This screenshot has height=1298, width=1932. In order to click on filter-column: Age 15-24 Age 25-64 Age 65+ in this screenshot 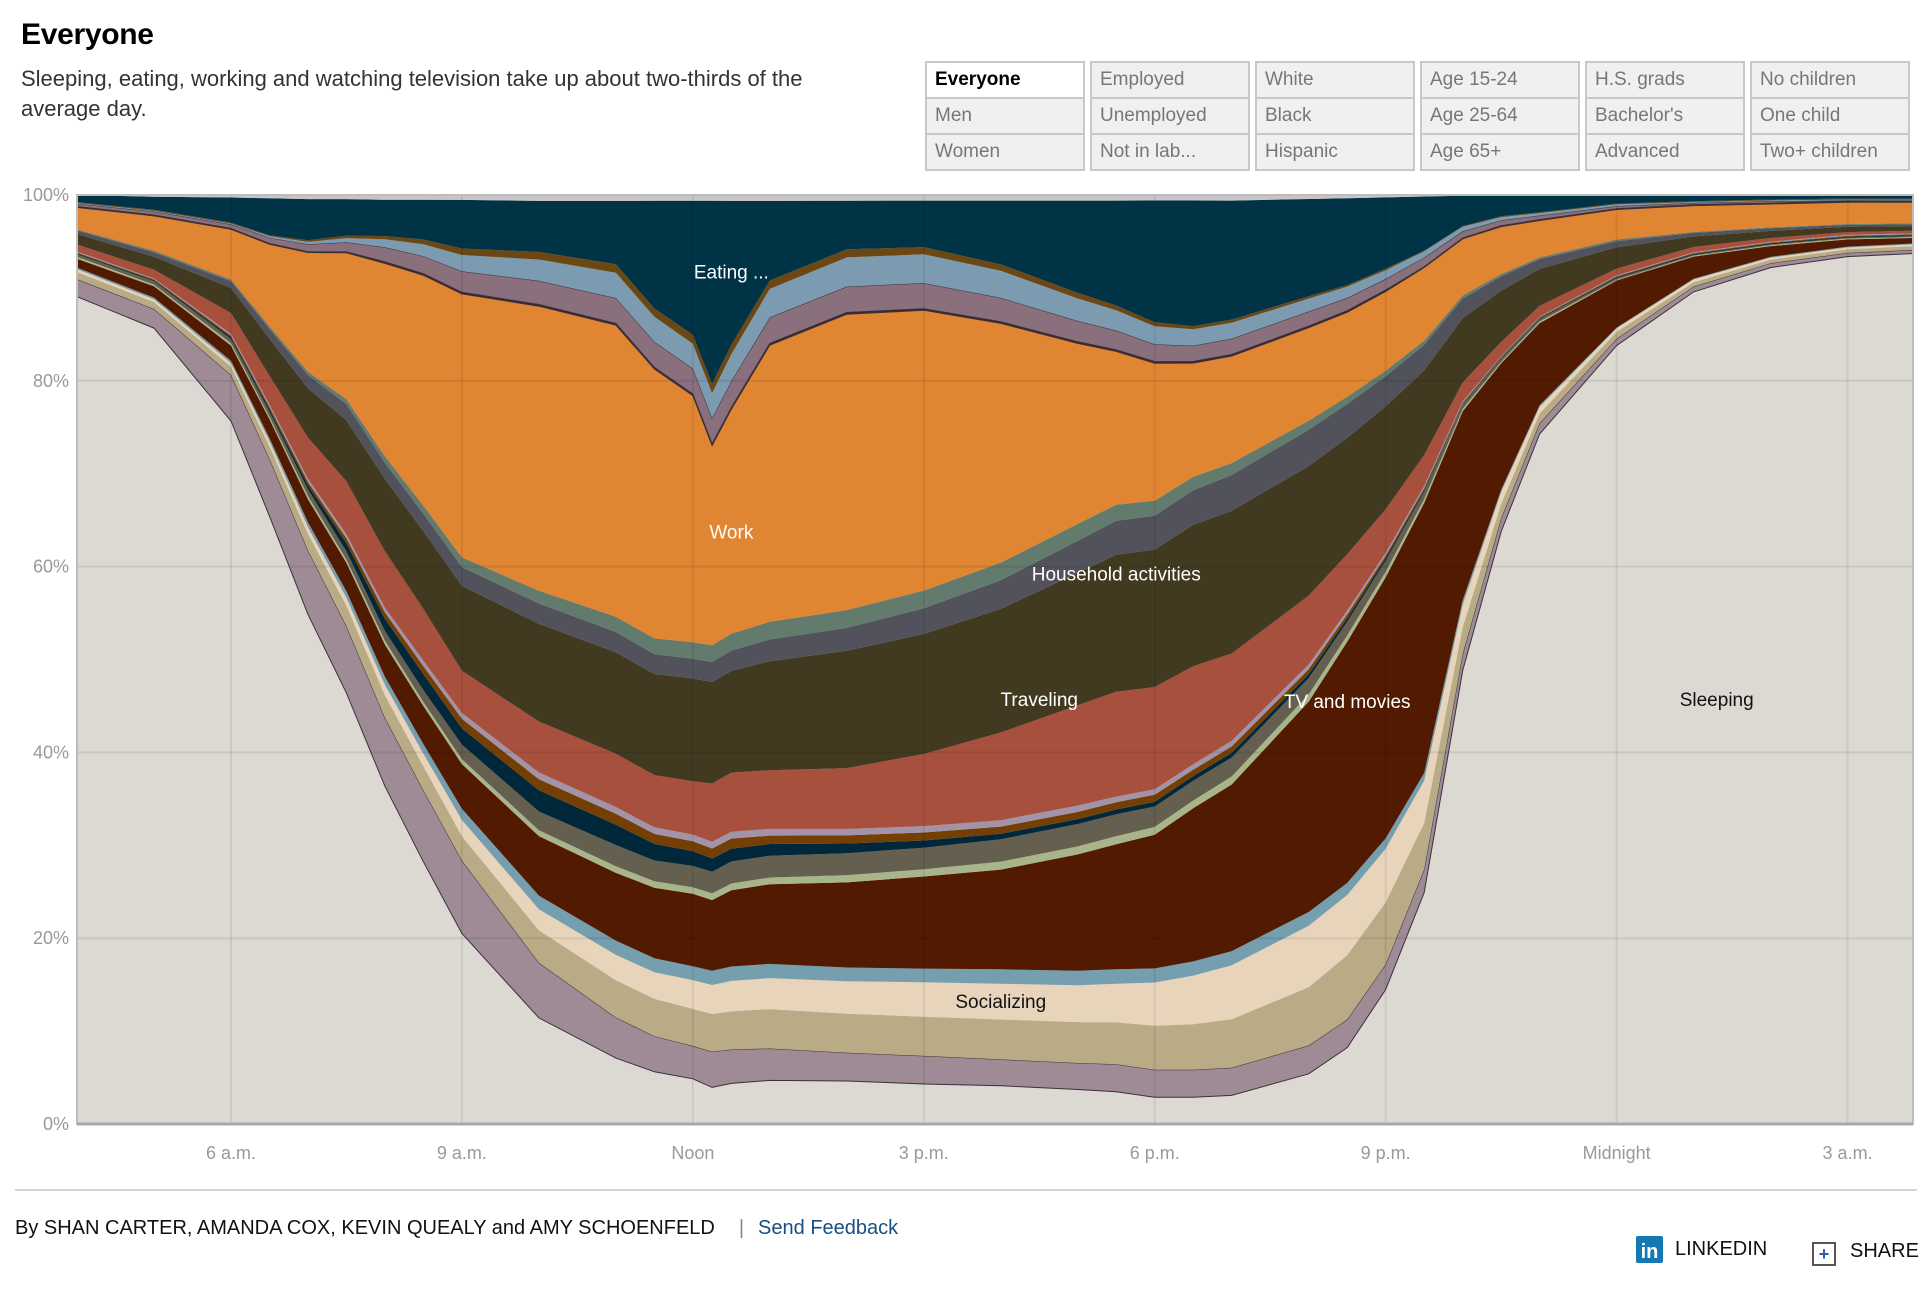, I will do `click(1500, 116)`.